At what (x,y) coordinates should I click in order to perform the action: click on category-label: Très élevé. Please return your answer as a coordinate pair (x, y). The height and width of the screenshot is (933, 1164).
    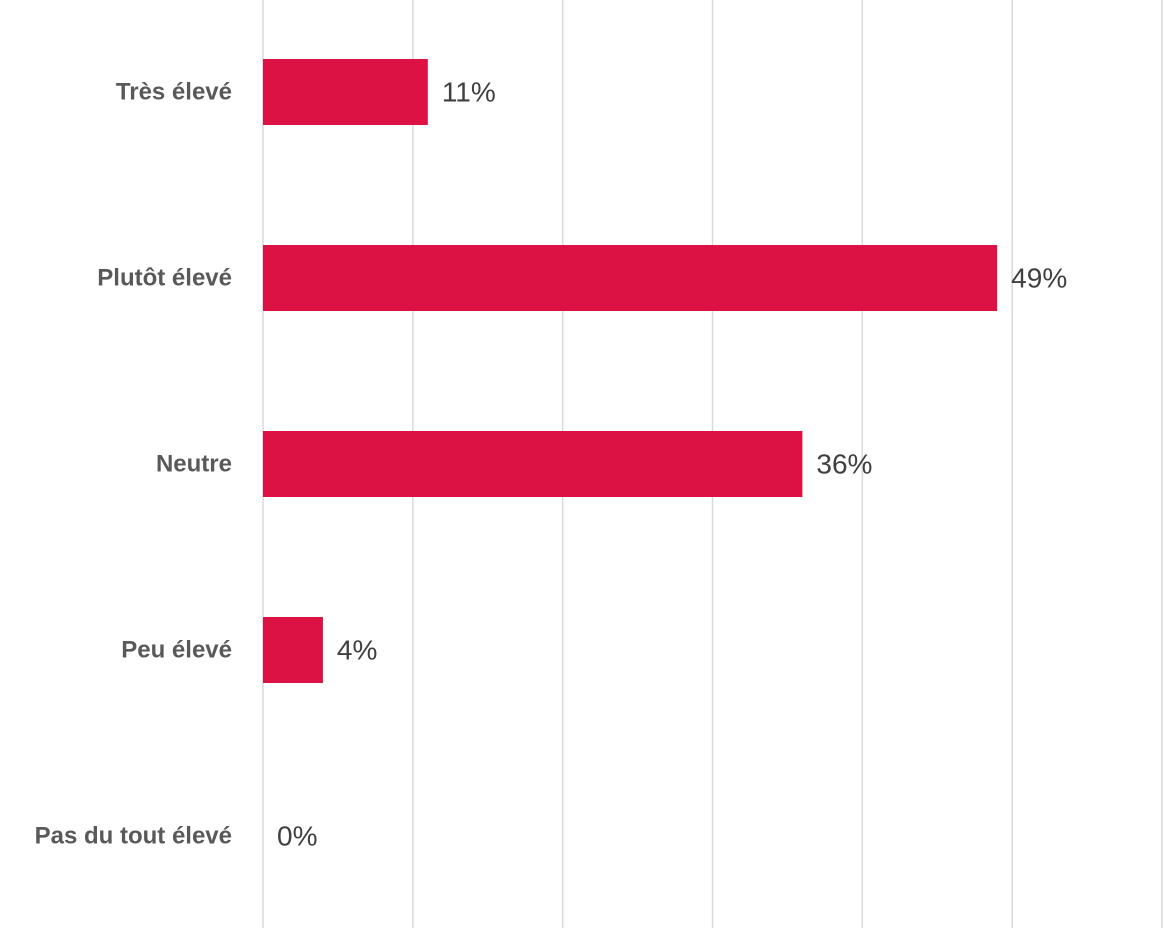
    Looking at the image, I should click on (174, 92).